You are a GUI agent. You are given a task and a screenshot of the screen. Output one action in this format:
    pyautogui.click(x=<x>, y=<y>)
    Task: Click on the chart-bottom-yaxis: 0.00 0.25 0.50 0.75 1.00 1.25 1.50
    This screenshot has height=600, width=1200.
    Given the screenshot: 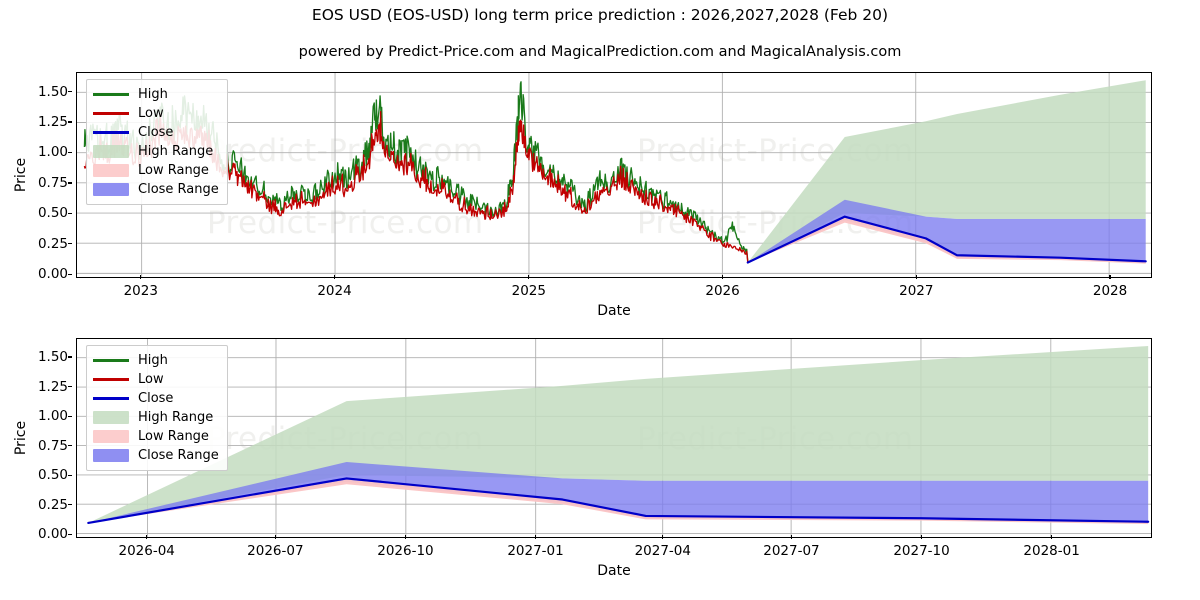 What is the action you would take?
    pyautogui.click(x=36, y=440)
    